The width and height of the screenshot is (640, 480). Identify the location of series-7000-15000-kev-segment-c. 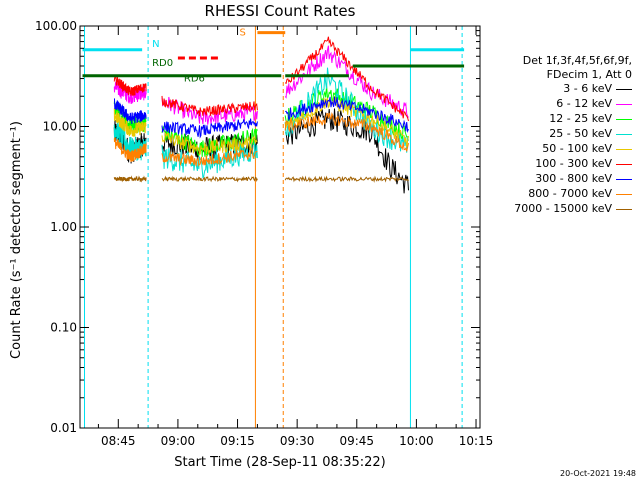
(346, 179).